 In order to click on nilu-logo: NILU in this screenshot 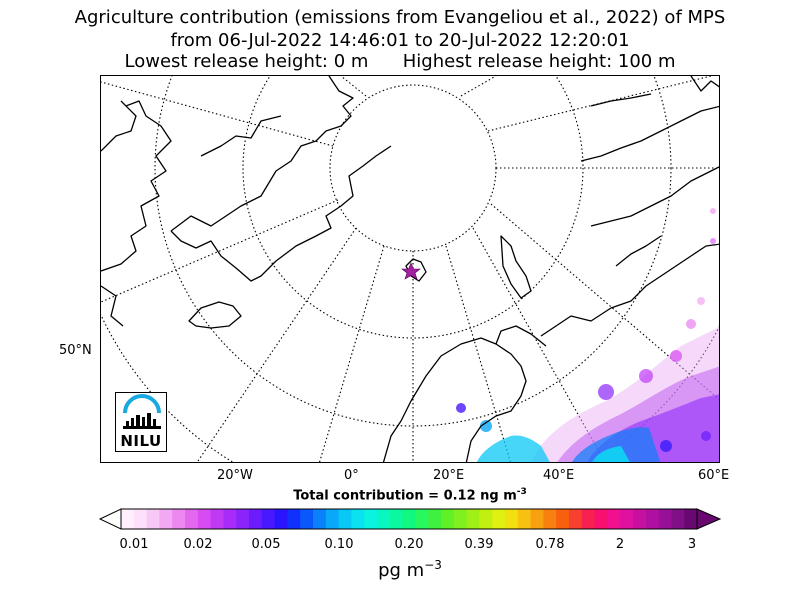, I will do `click(141, 422)`.